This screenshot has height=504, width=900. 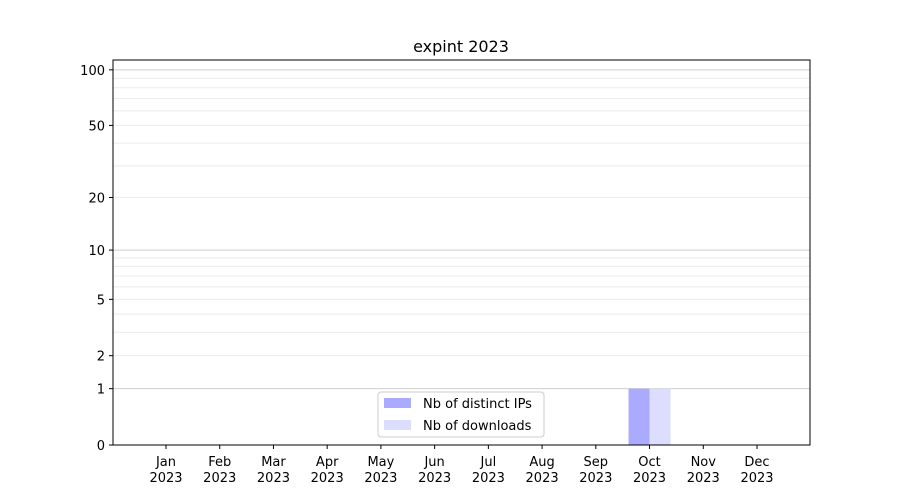 What do you see at coordinates (96, 126) in the screenshot?
I see `y-tick-label: 50` at bounding box center [96, 126].